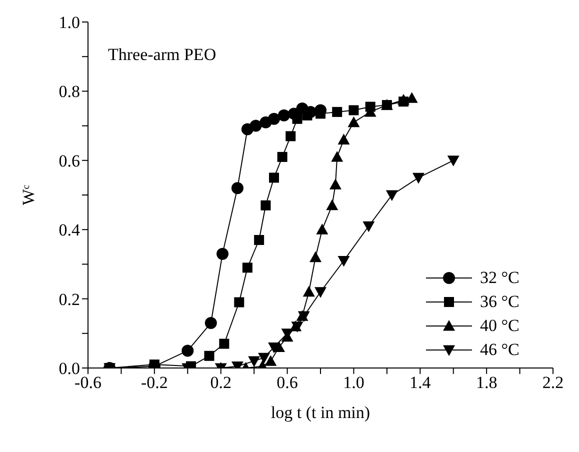  I want to click on y-tick-label: 0.2, so click(69, 299).